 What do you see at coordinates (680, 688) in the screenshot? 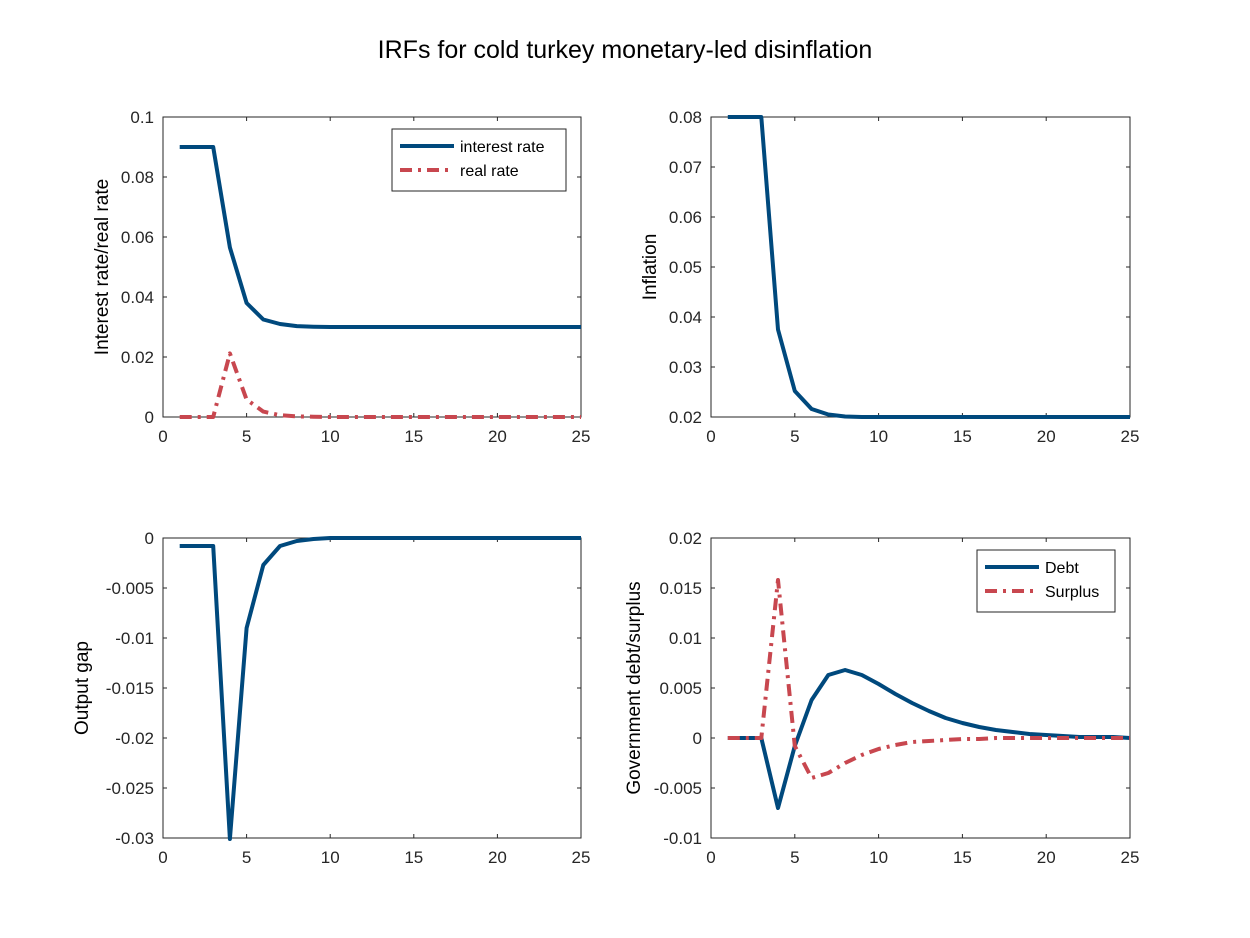
I see `y-tick-label: 0.005` at bounding box center [680, 688].